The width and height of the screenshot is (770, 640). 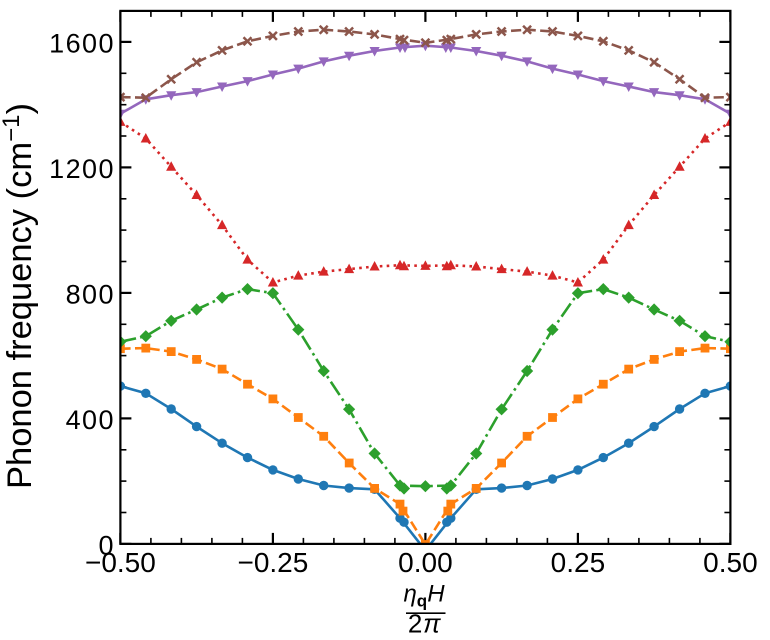 What do you see at coordinates (120, 562) in the screenshot?
I see `svg-text: −0.50` at bounding box center [120, 562].